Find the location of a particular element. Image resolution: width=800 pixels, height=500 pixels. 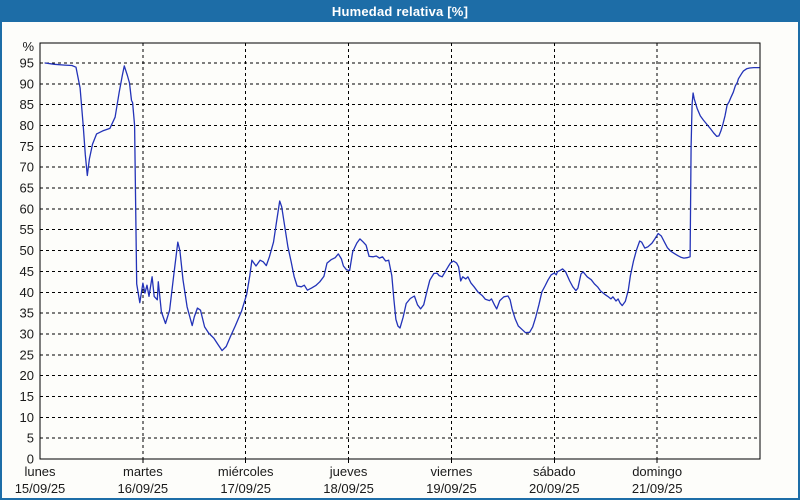

x-axis-date-label: 15/09/25 is located at coordinates (40, 488).